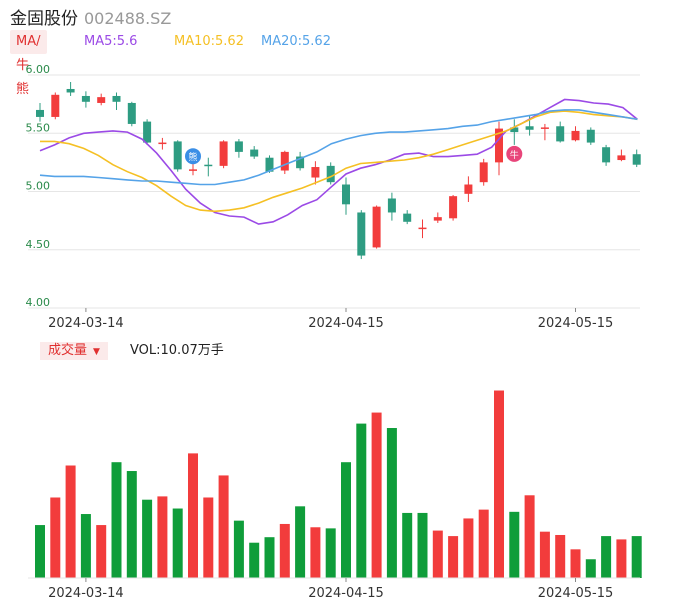 This screenshot has width=686, height=606. What do you see at coordinates (128, 18) in the screenshot?
I see `stock-code: 002488.SZ` at bounding box center [128, 18].